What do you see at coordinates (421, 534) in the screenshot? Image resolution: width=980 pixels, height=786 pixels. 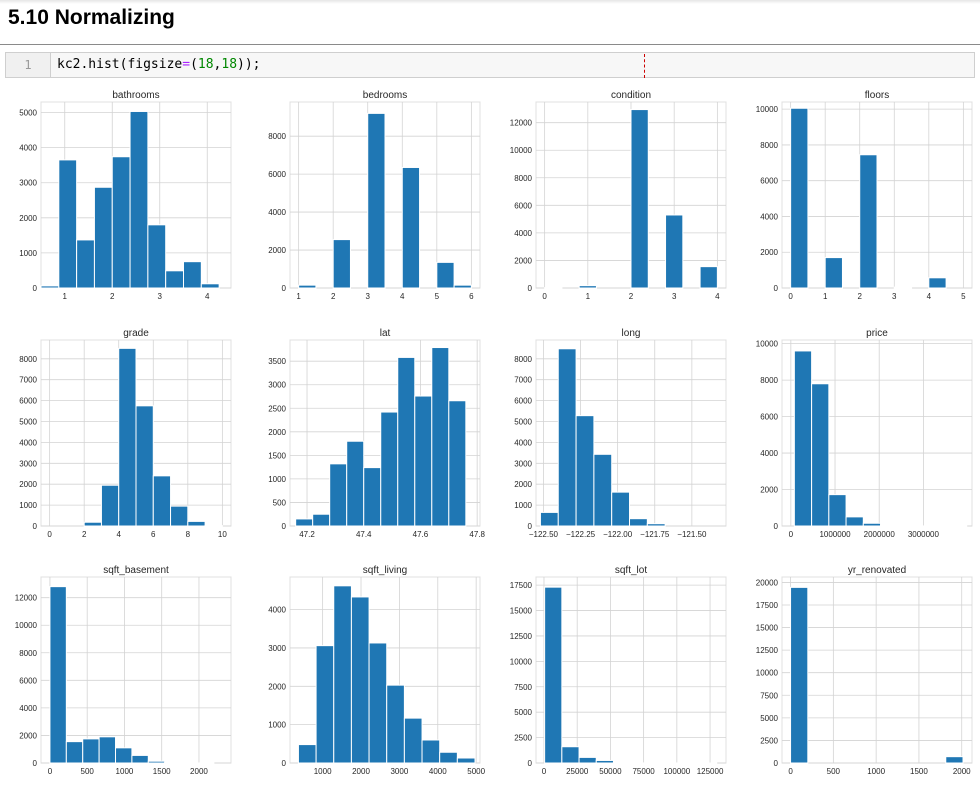 I see `x-tick-label: 47.6` at bounding box center [421, 534].